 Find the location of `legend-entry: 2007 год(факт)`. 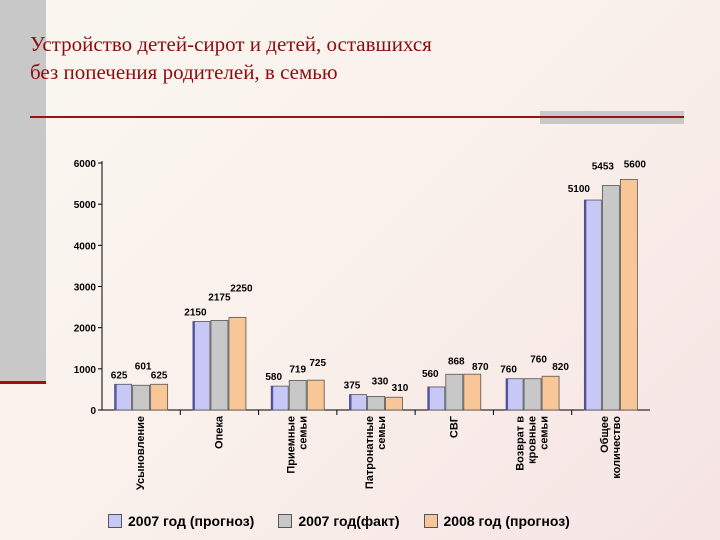

legend-entry: 2007 год(факт) is located at coordinates (339, 521).